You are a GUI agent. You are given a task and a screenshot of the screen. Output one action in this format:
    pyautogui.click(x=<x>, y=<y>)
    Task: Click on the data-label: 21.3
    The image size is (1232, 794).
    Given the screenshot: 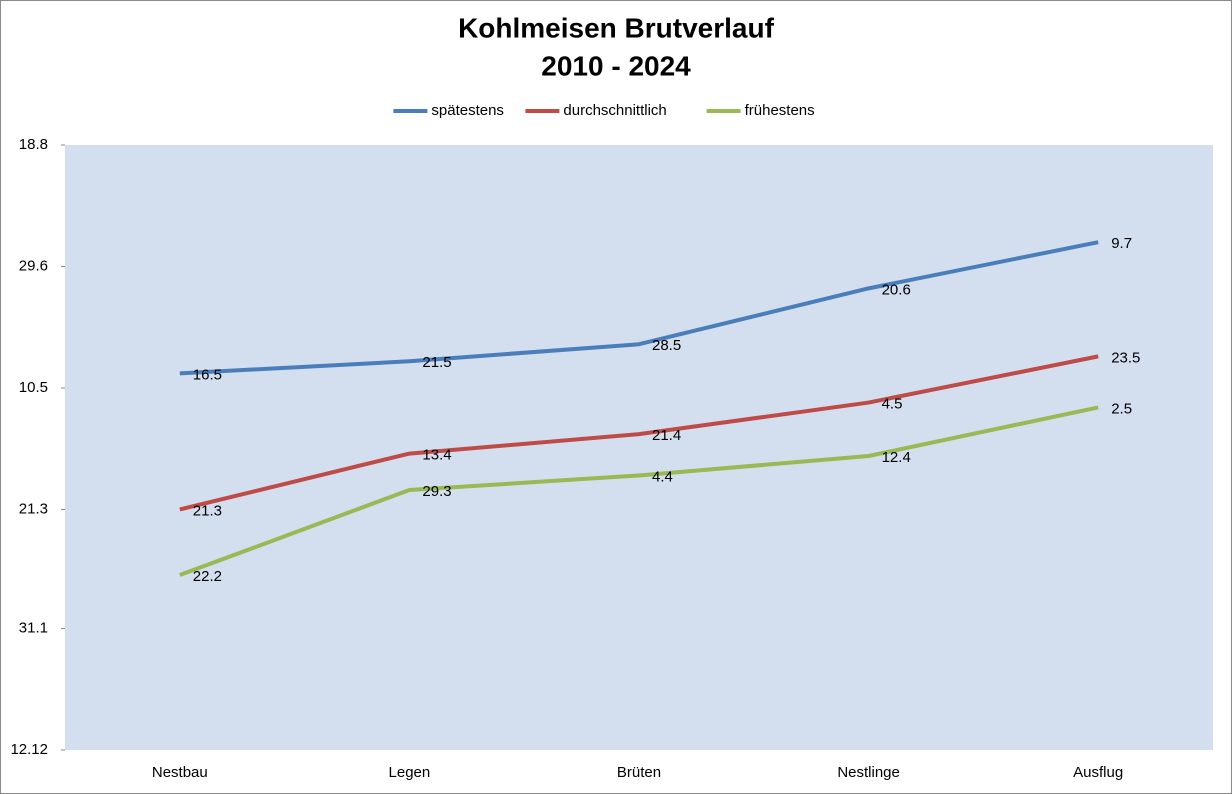 What is the action you would take?
    pyautogui.click(x=207, y=510)
    